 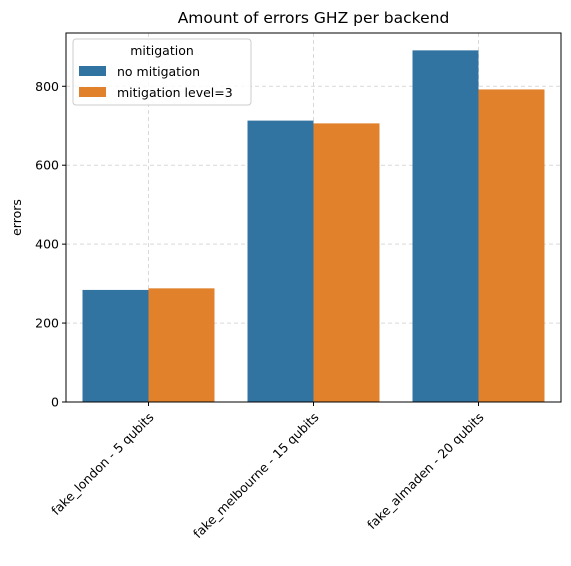 I want to click on legend-box, so click(x=162, y=72).